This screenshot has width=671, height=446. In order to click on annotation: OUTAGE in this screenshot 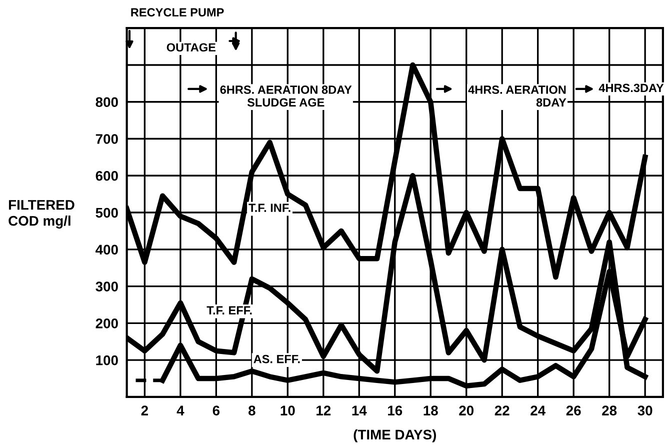, I will do `click(191, 47)`.